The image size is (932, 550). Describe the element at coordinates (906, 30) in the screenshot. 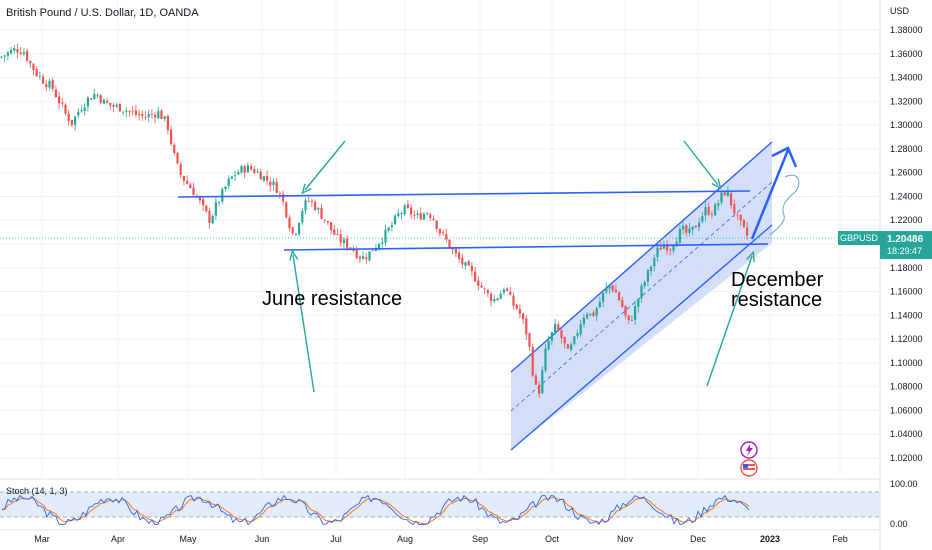

I see `price-tick-label: 1.38000` at that location.